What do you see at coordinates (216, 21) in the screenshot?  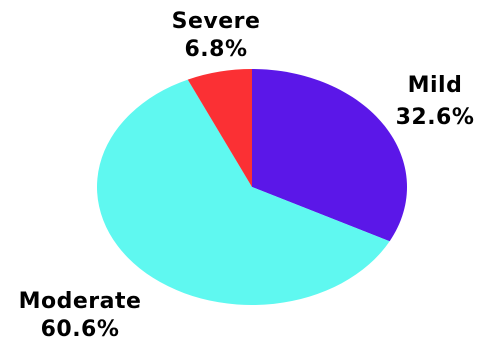 I see `slice-label-name: Severe` at bounding box center [216, 21].